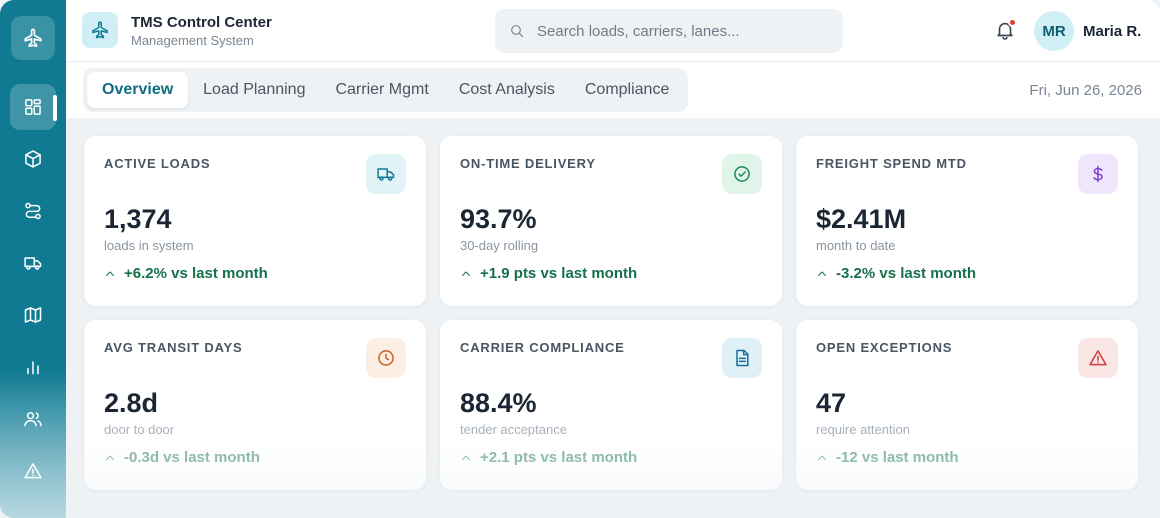 The width and height of the screenshot is (1160, 518). What do you see at coordinates (891, 163) in the screenshot?
I see `kpi-label: FREIGHT SPEND MTD` at bounding box center [891, 163].